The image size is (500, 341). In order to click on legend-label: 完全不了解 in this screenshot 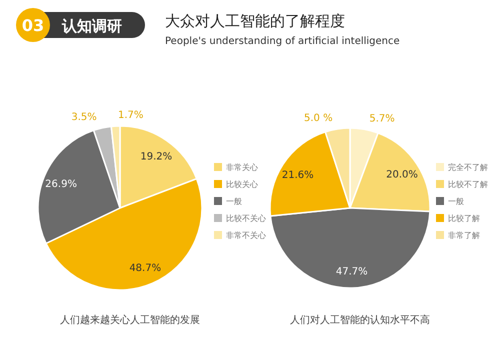, I will do `click(468, 167)`.